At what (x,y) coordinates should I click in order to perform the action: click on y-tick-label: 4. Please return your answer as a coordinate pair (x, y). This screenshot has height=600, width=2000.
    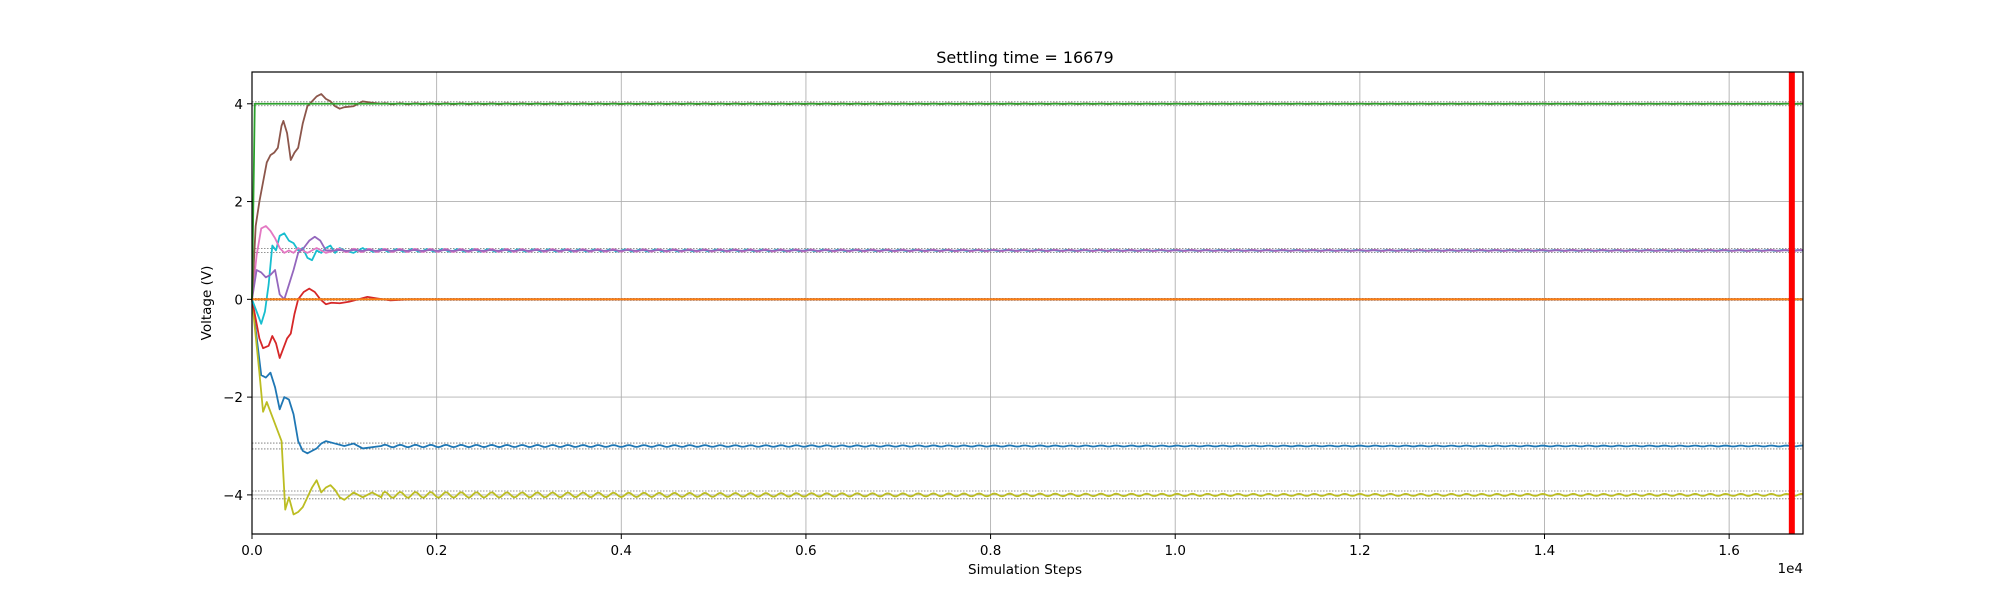
    Looking at the image, I should click on (238, 105).